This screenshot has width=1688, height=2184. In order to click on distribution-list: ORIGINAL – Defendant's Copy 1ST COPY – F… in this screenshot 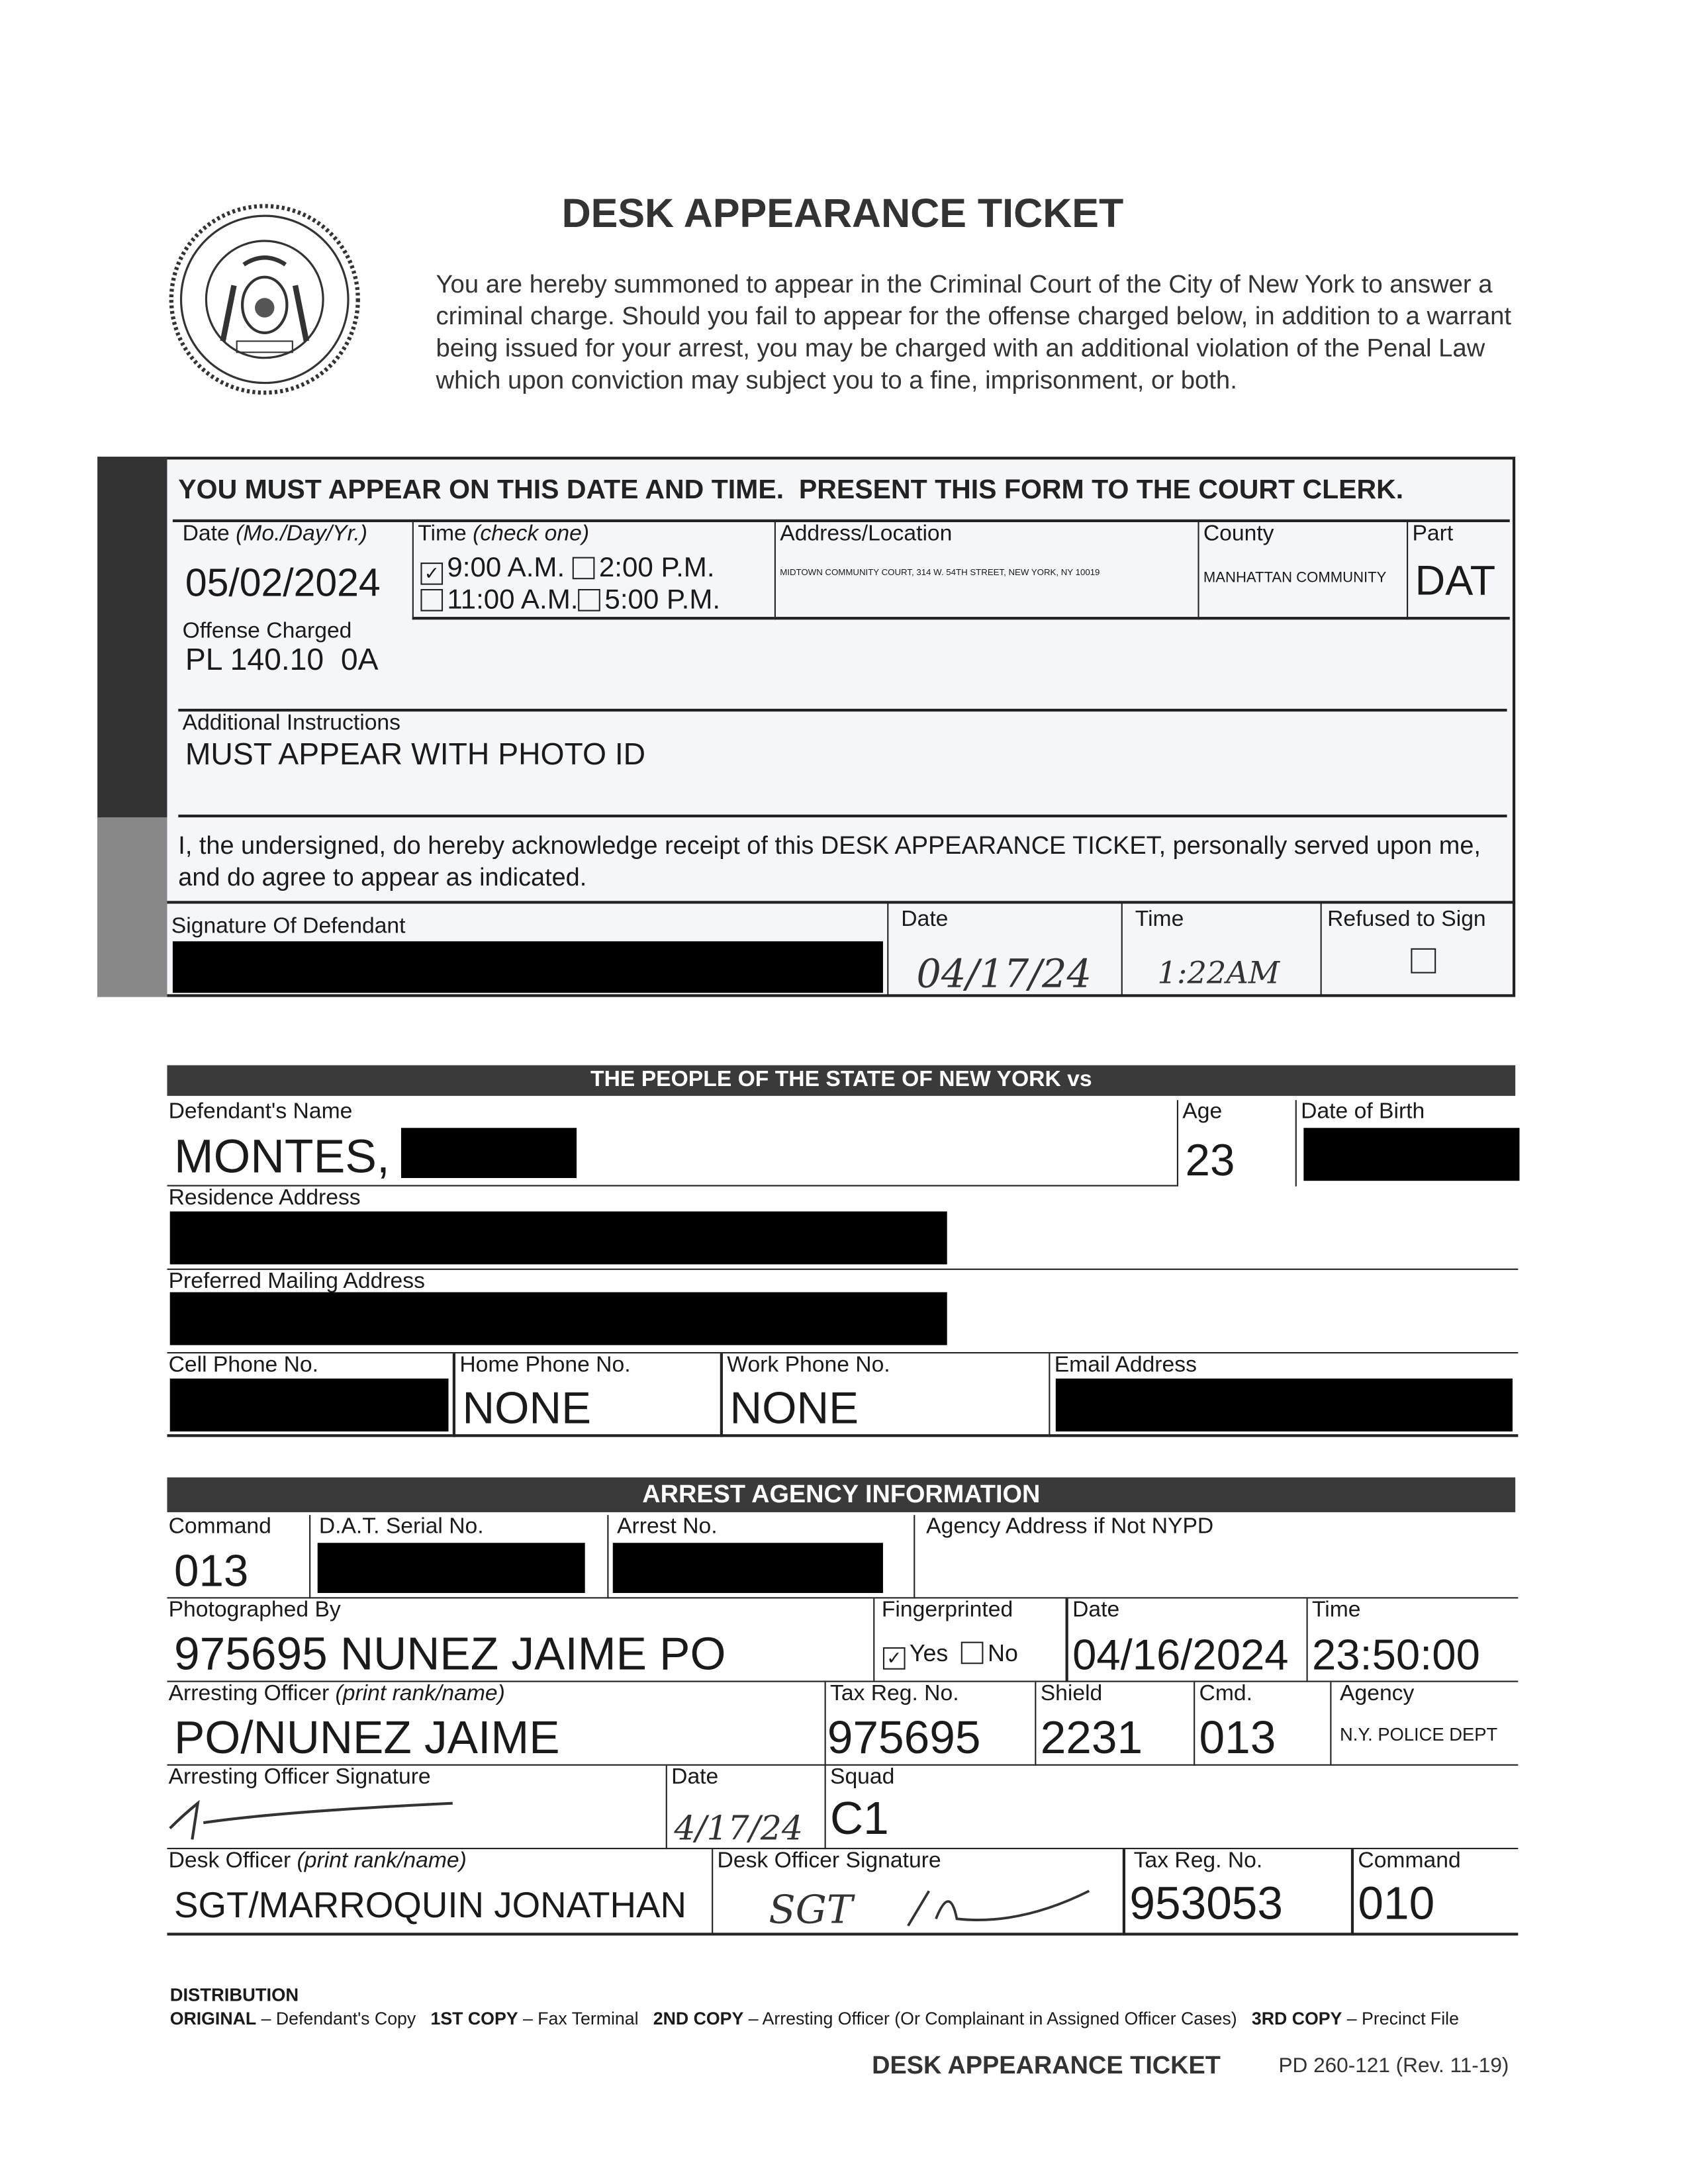, I will do `click(814, 2019)`.